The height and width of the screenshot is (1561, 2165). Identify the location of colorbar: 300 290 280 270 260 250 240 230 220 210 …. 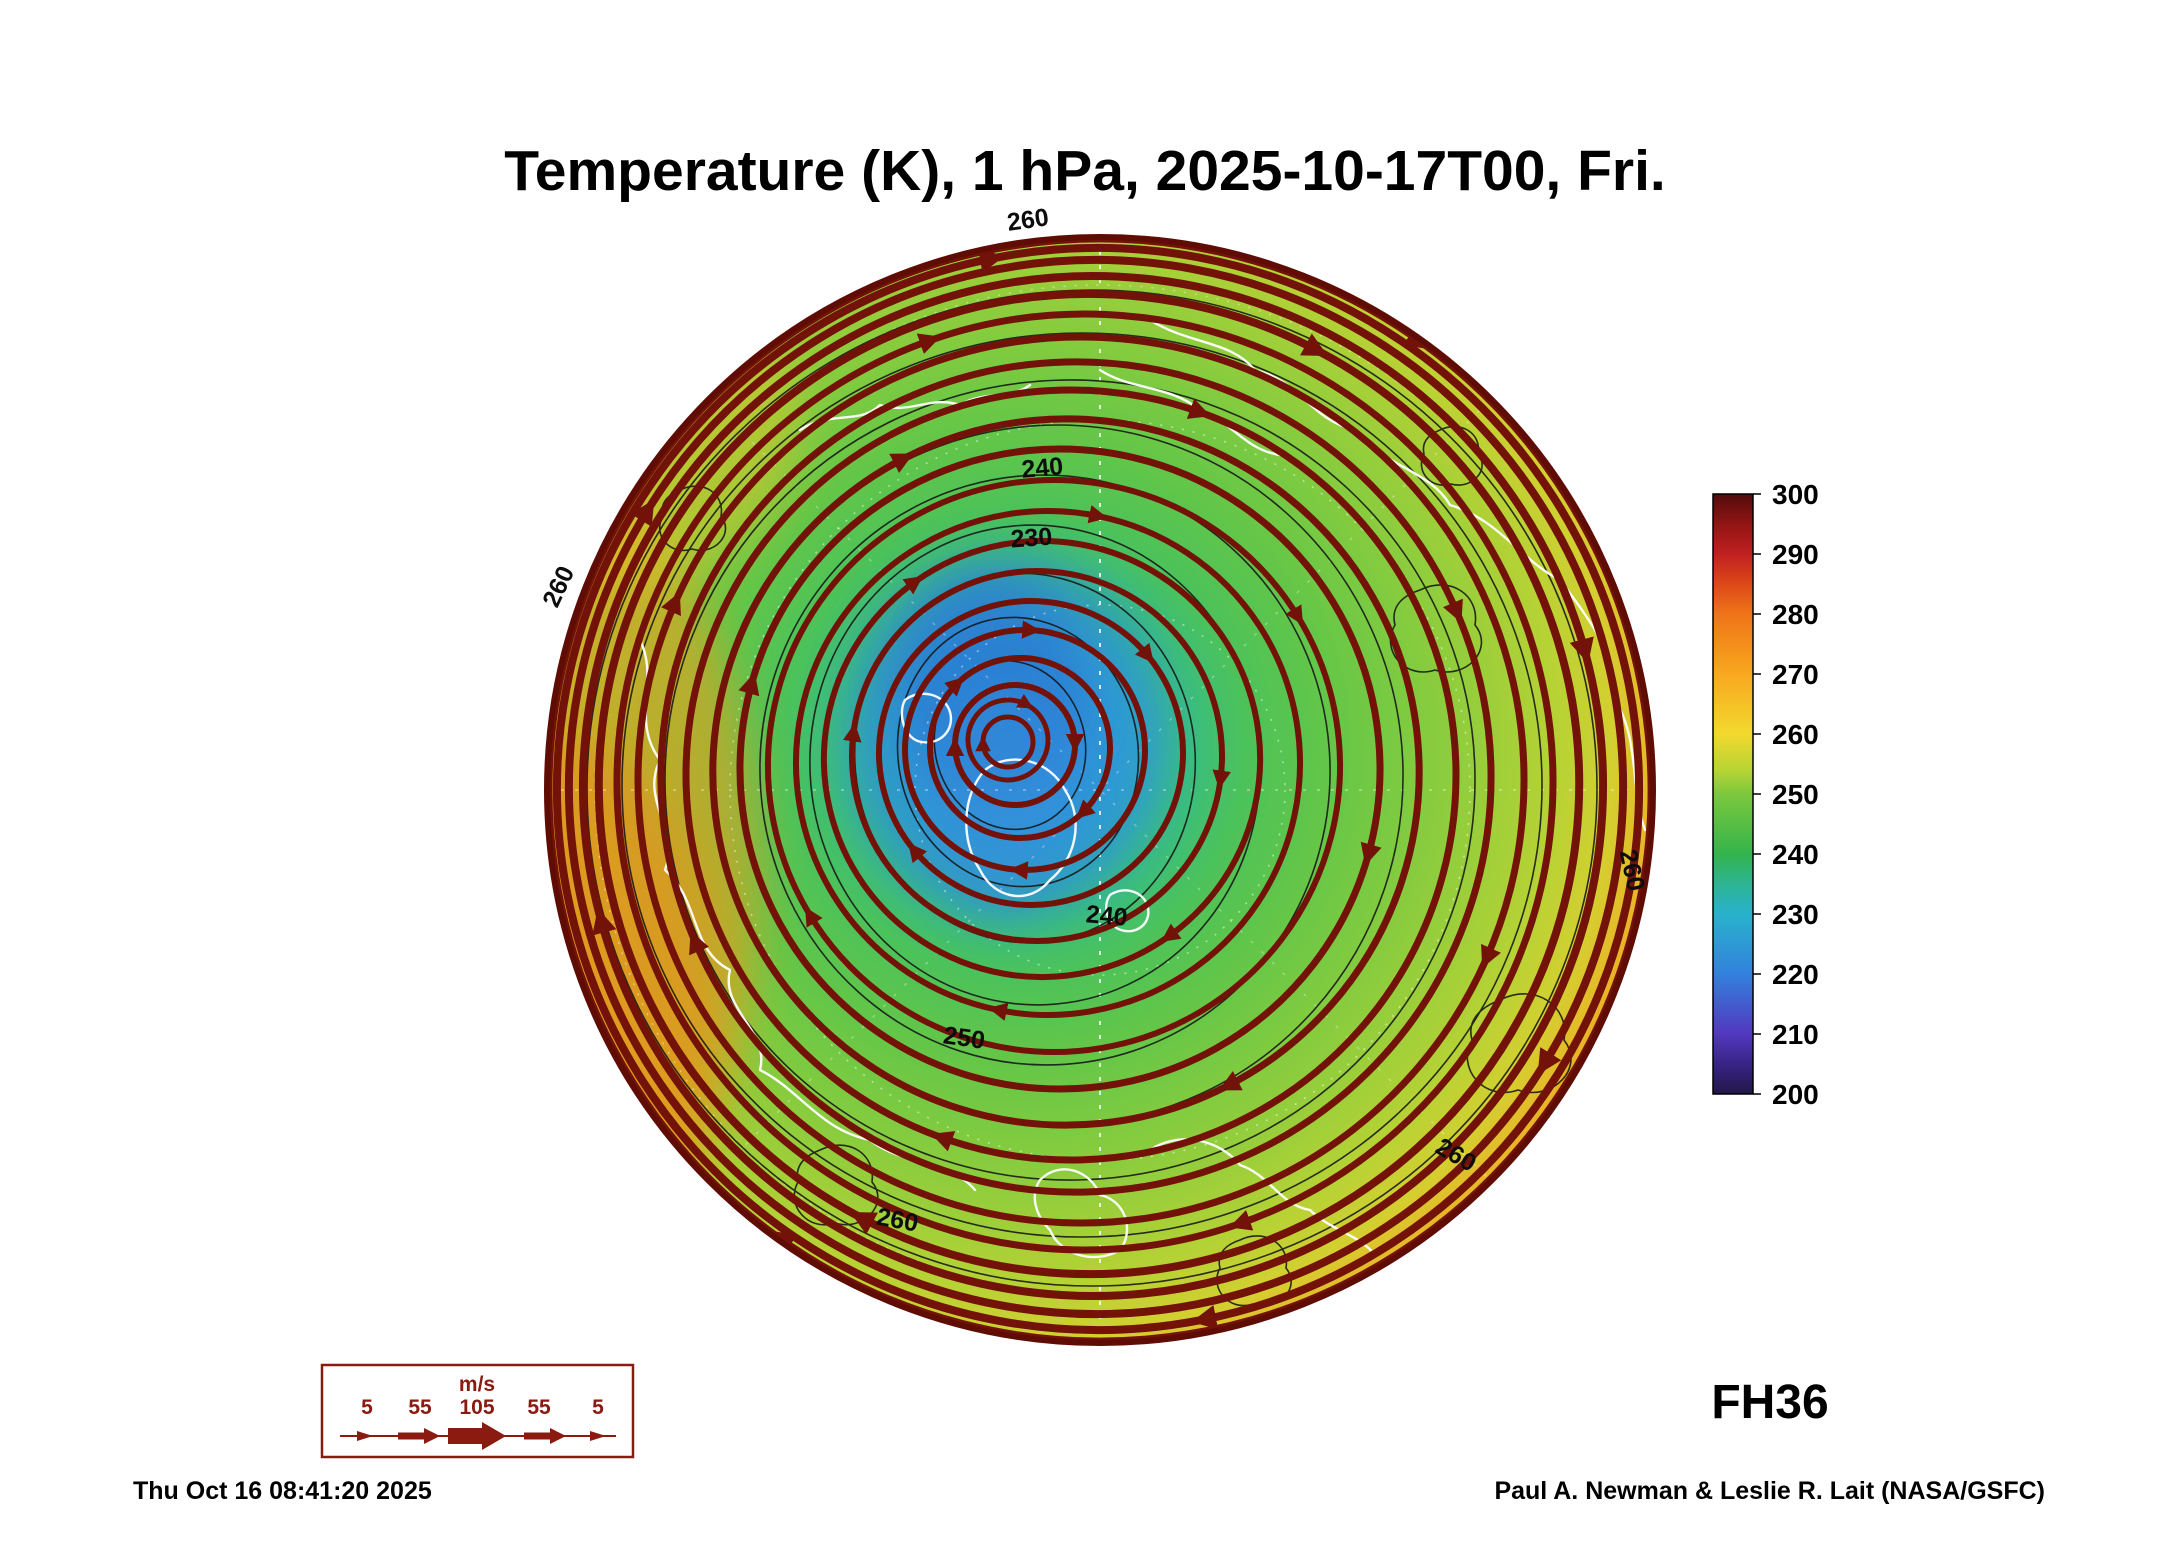
(1765, 794).